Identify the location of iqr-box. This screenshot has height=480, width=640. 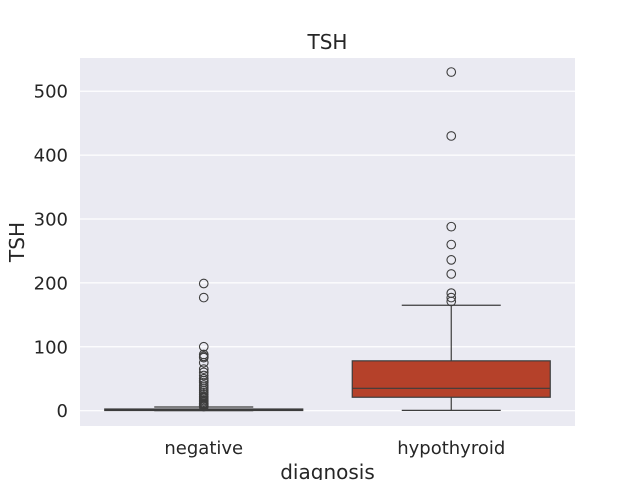
(451, 379).